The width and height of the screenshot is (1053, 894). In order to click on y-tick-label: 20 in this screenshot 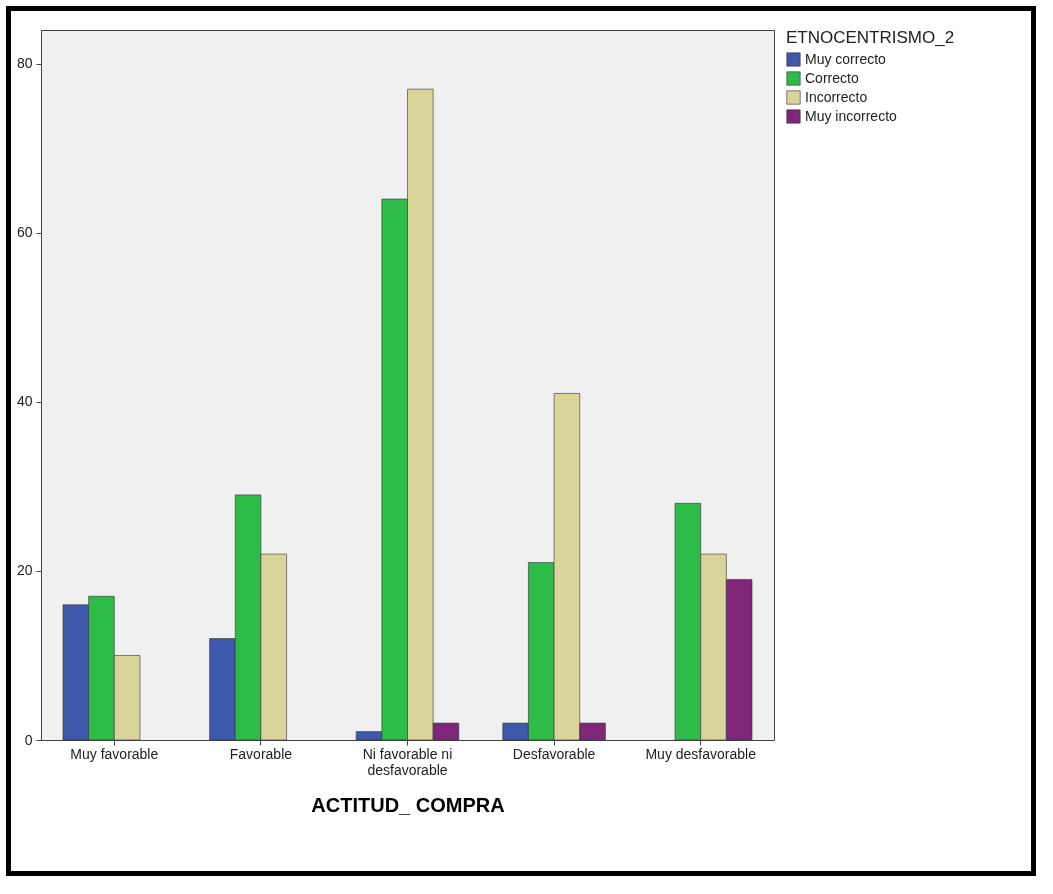, I will do `click(24, 570)`.